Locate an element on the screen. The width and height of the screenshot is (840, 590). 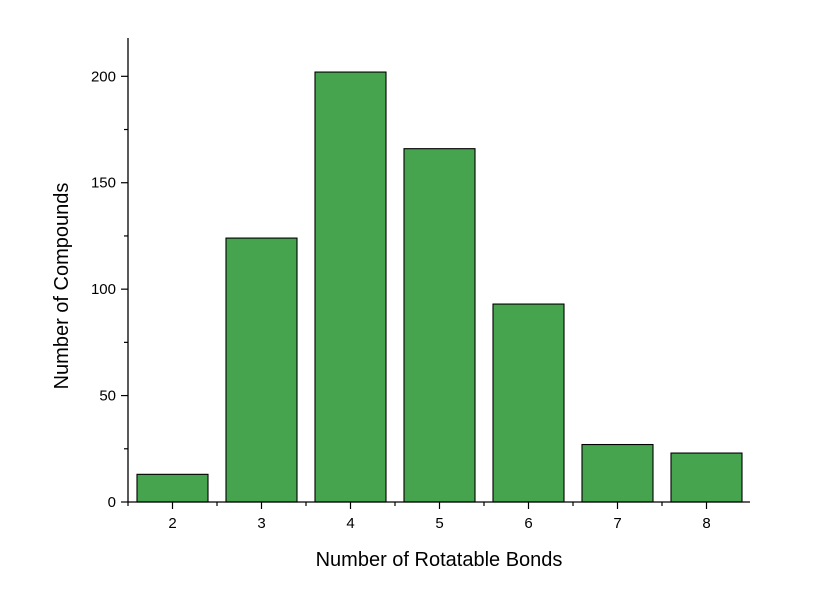
x-axis-ticks: 2 3 4 5 6 7 8 is located at coordinates (419, 517).